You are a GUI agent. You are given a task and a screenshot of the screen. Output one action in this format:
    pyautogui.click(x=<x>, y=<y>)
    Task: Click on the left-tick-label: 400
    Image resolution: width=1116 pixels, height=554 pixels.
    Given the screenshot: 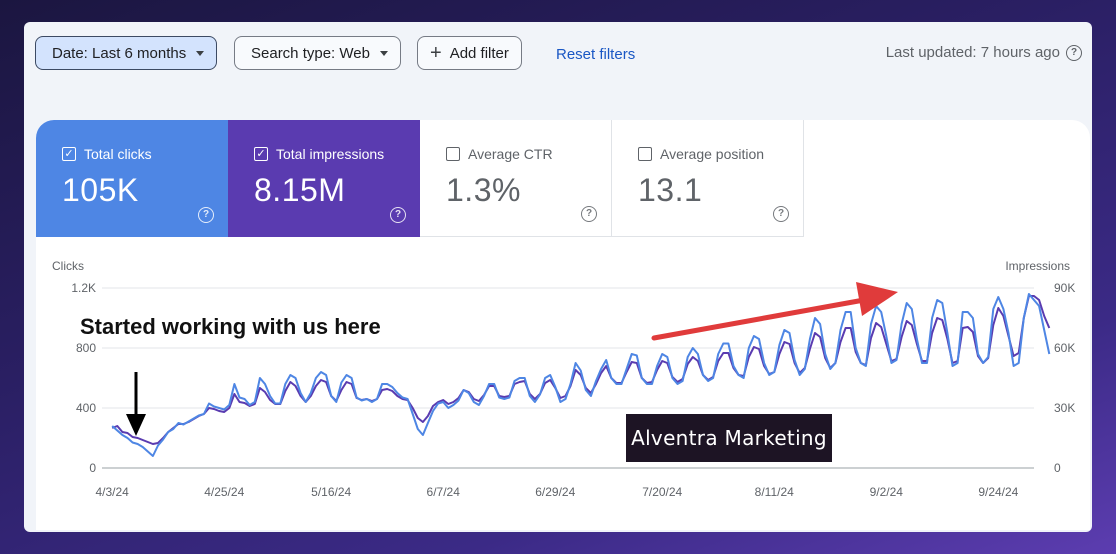 What is the action you would take?
    pyautogui.click(x=86, y=408)
    